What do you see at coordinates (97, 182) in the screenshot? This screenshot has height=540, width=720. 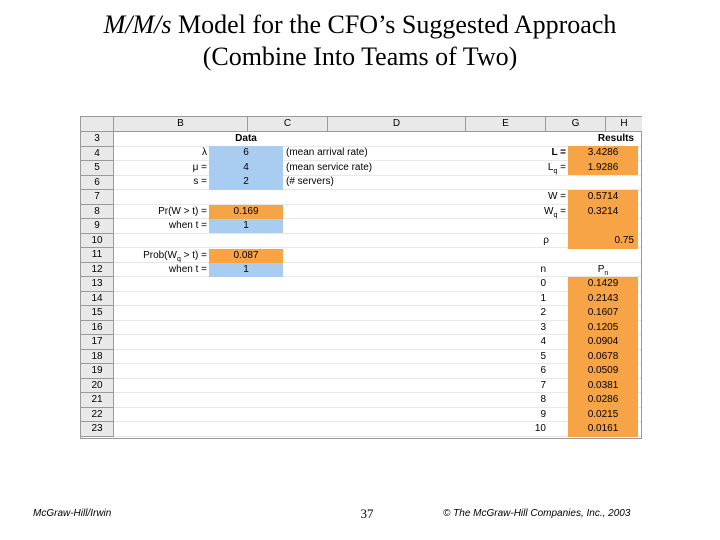 I see `row-header: 6` at bounding box center [97, 182].